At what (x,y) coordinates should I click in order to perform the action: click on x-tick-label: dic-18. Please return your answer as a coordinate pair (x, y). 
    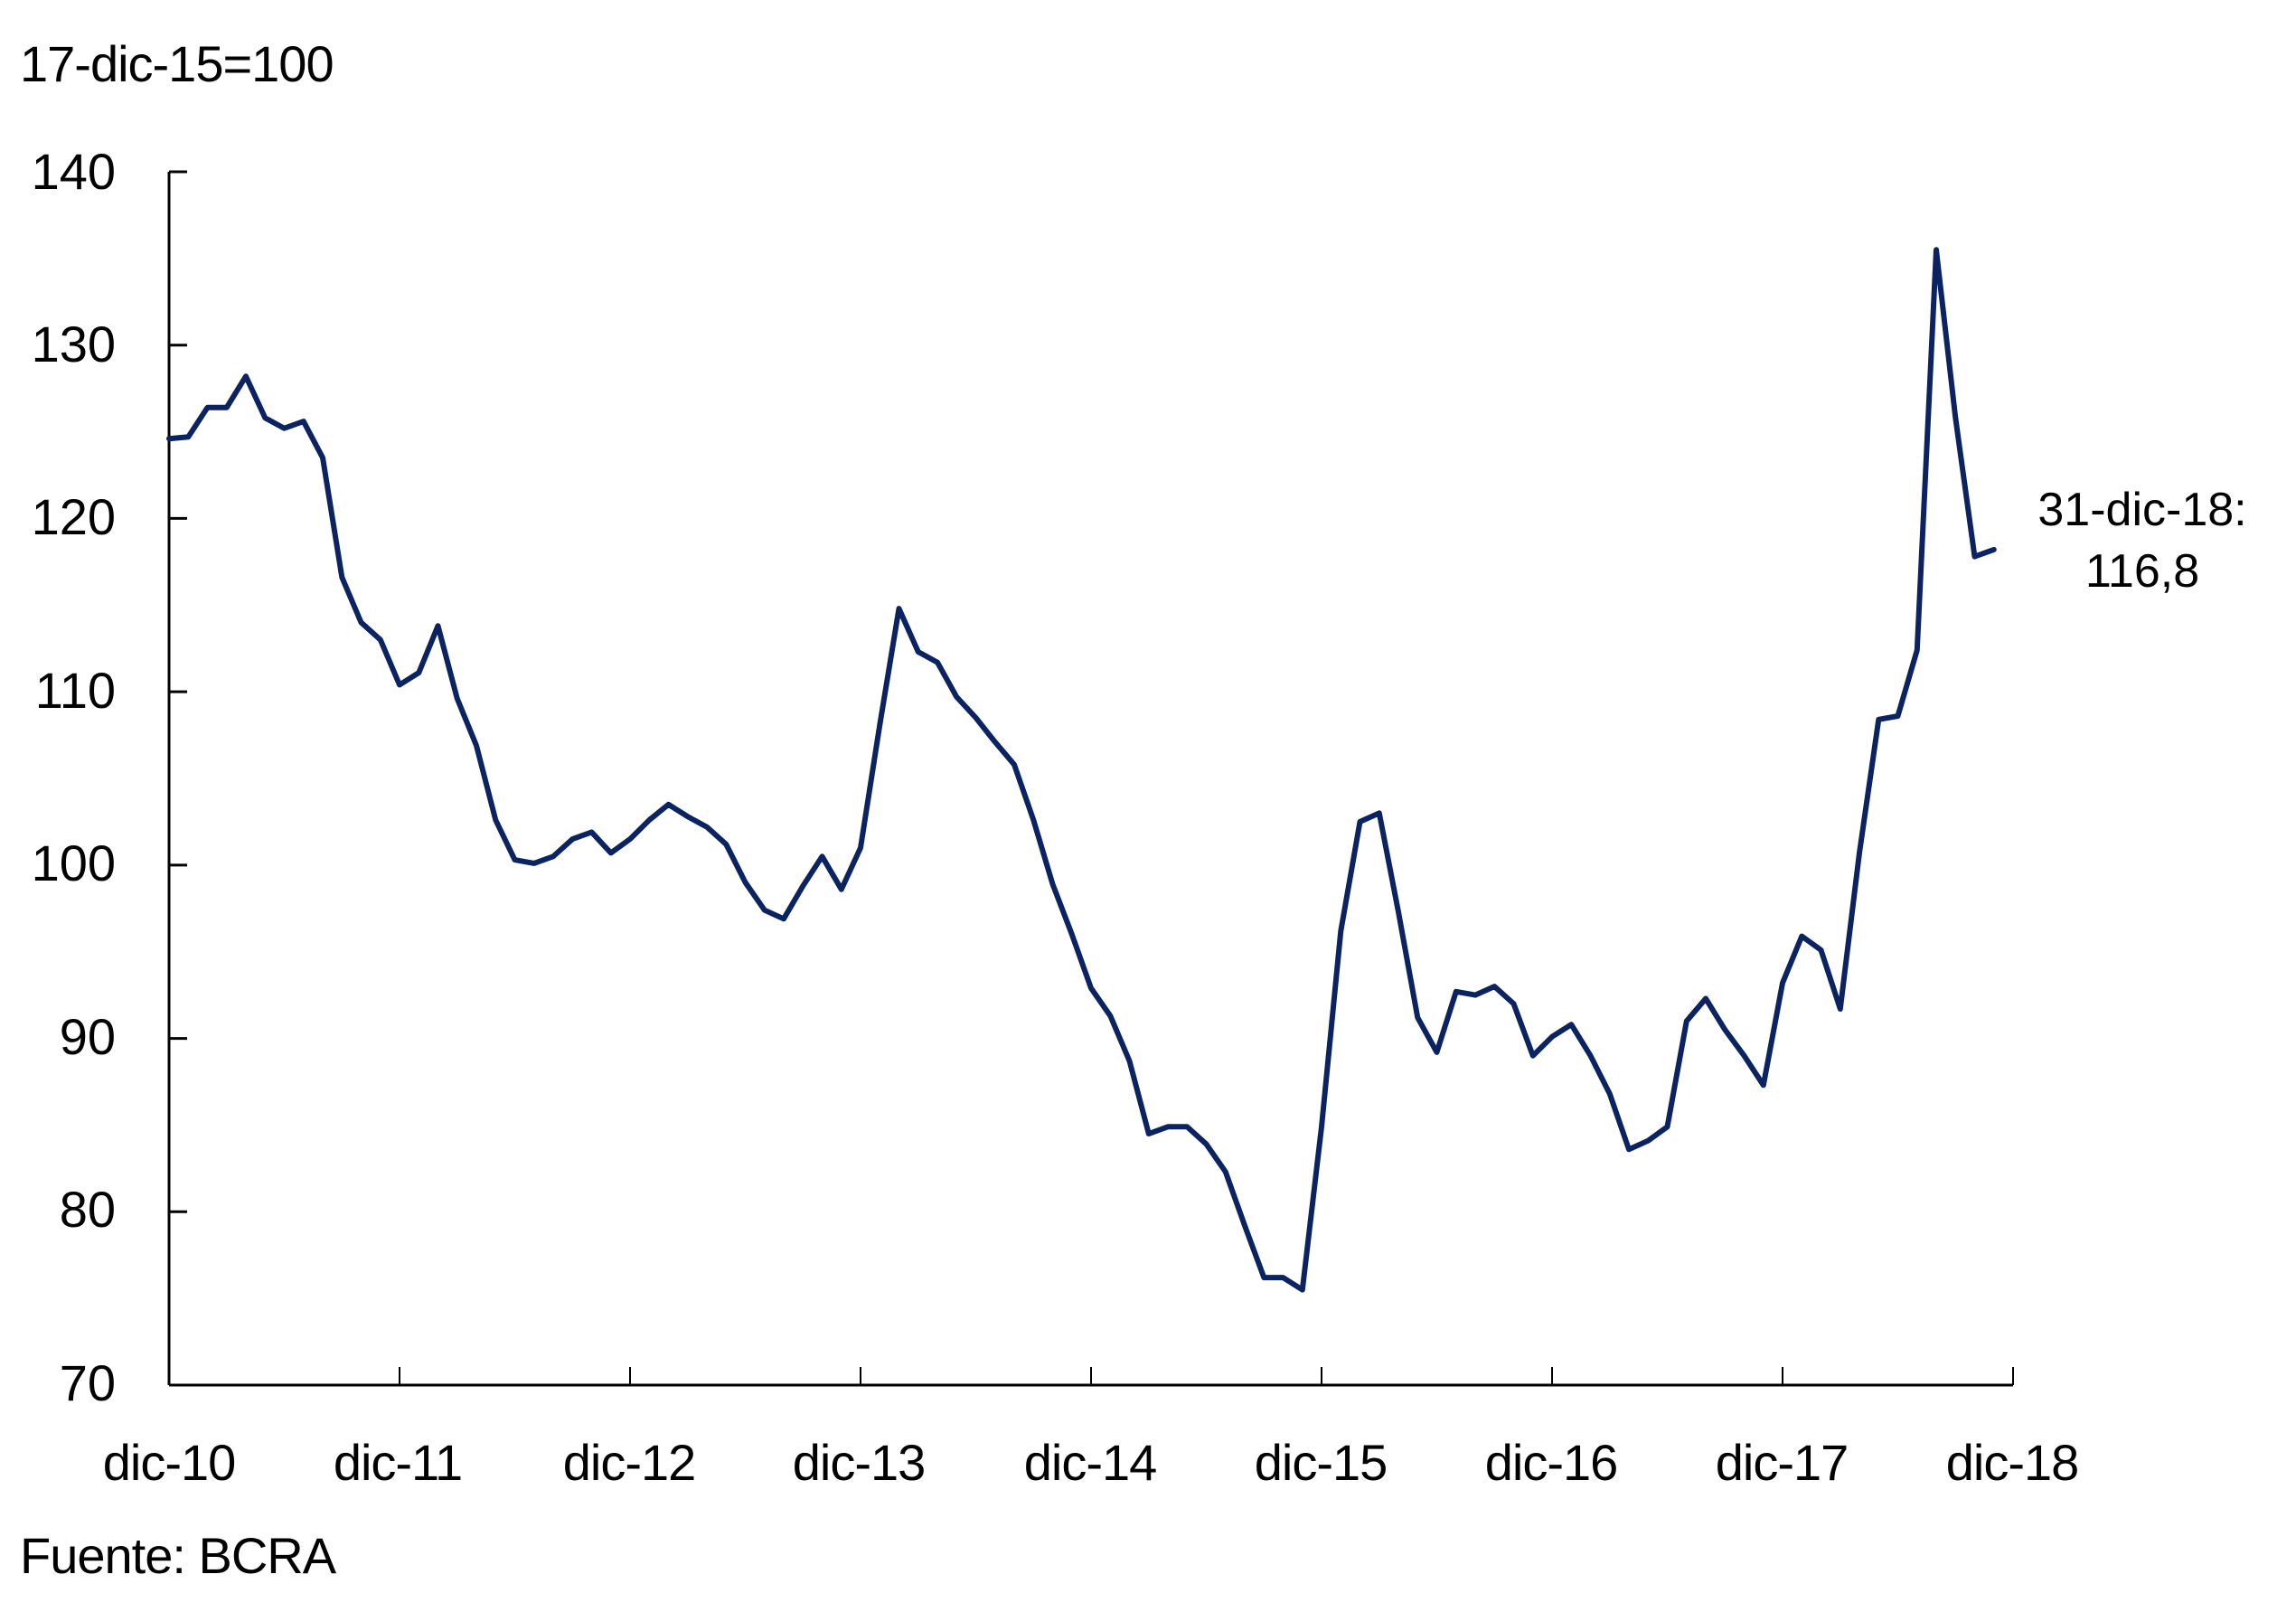
    Looking at the image, I should click on (2012, 1462).